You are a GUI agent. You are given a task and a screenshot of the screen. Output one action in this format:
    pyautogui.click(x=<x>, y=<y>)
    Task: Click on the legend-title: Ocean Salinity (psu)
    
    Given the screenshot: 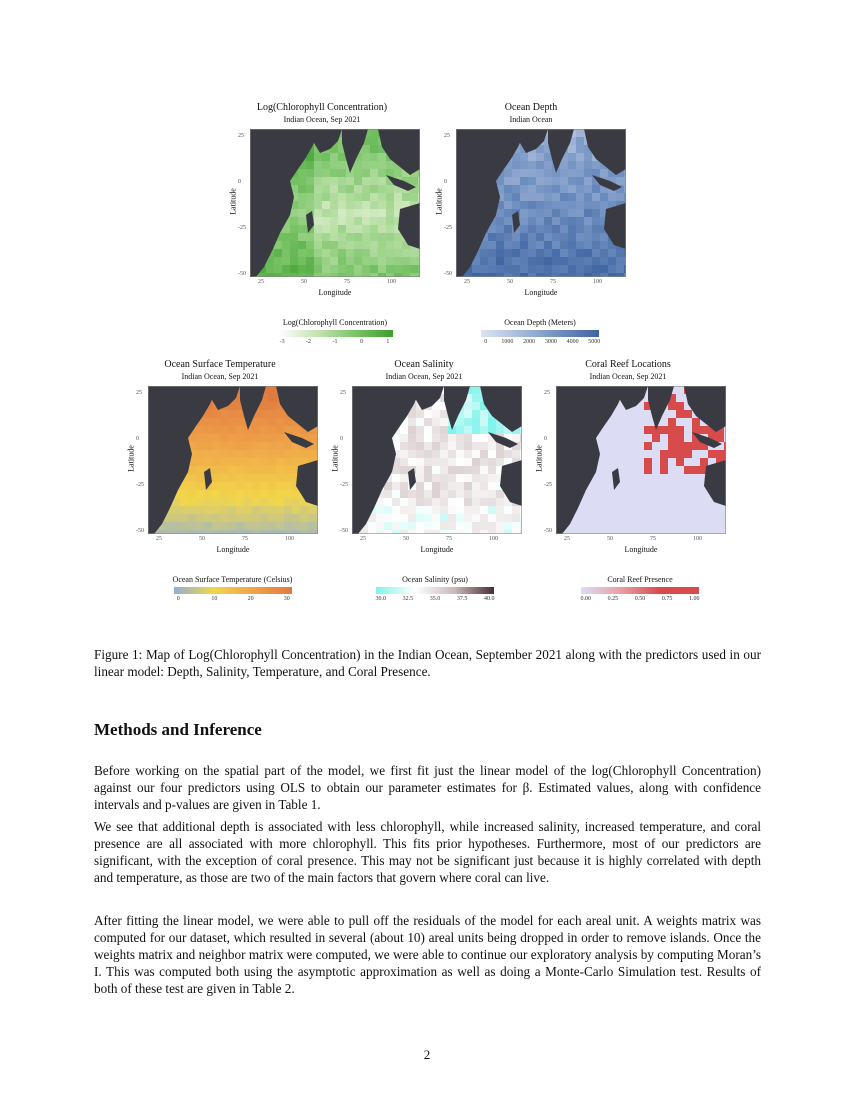 What is the action you would take?
    pyautogui.click(x=435, y=579)
    